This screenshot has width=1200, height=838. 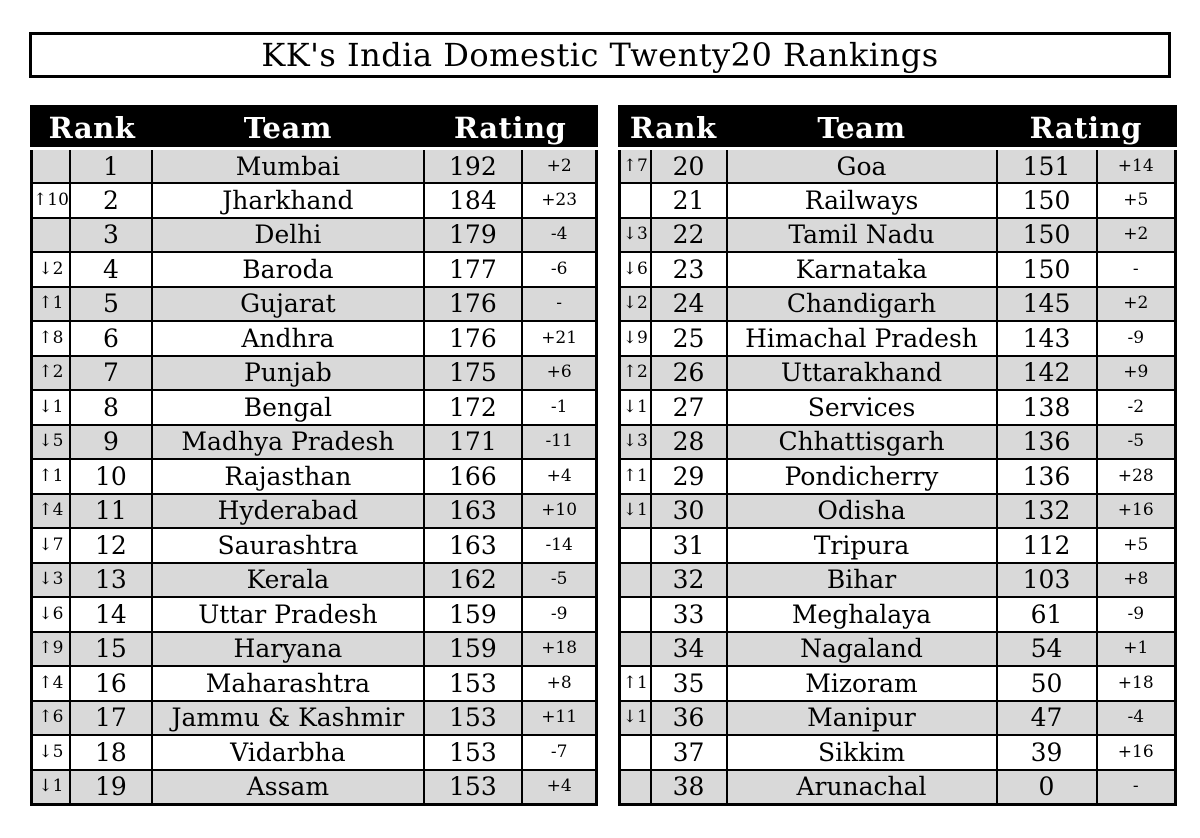 I want to click on table-row: 32 Bihar 103 +8, so click(x=897, y=579).